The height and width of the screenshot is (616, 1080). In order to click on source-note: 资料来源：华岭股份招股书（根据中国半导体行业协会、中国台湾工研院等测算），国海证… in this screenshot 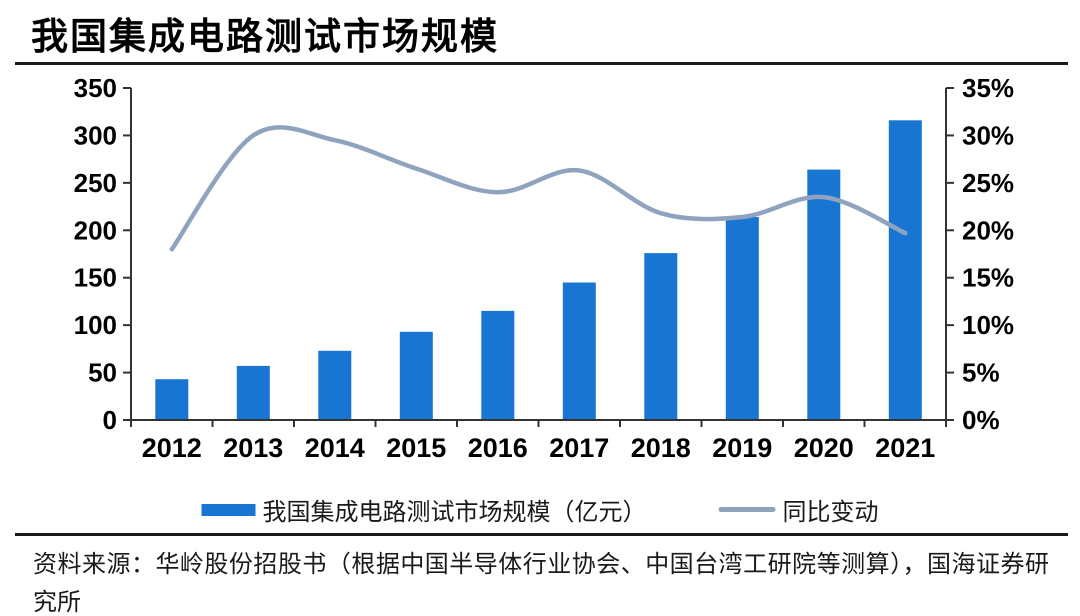, I will do `click(541, 584)`.